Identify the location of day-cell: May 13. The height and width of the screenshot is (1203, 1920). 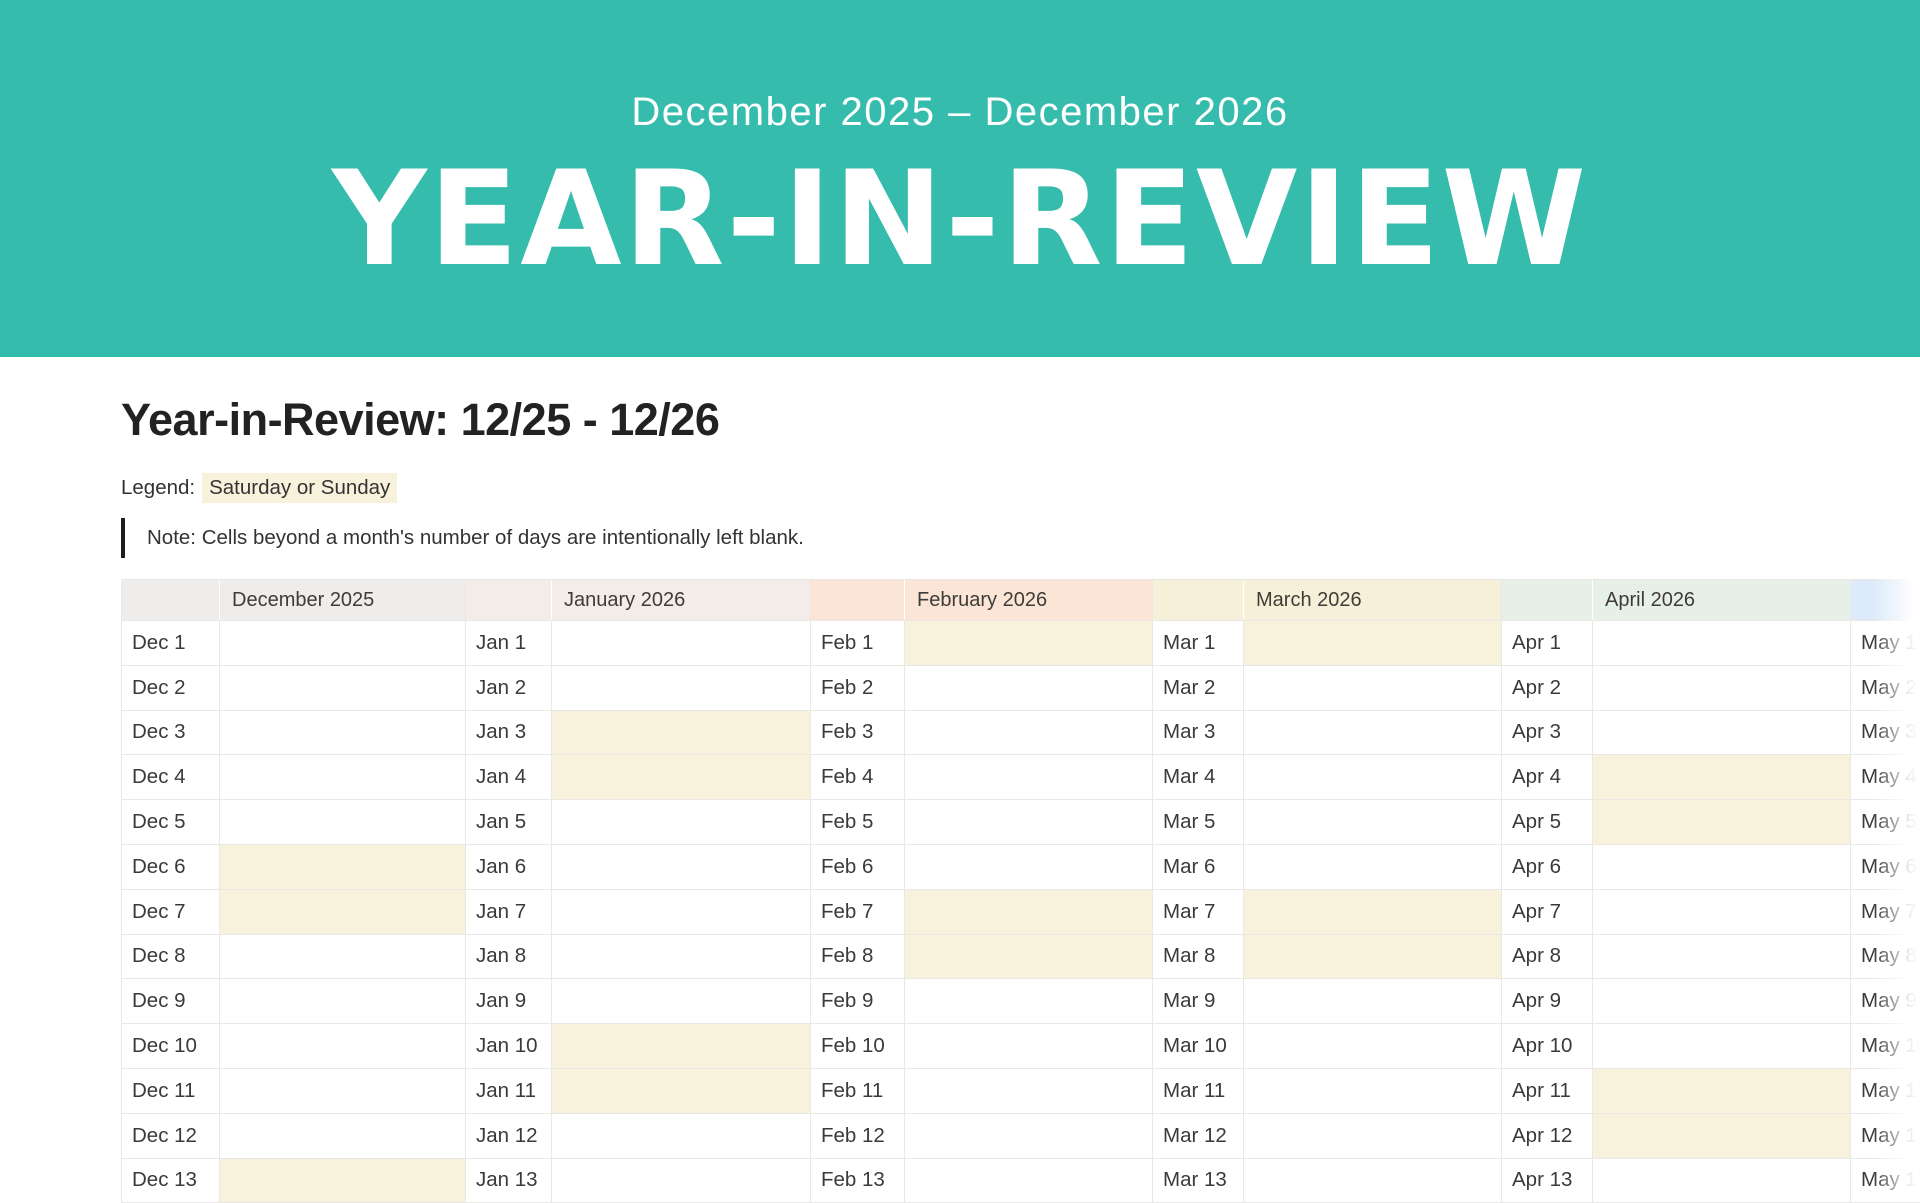
(1885, 1180).